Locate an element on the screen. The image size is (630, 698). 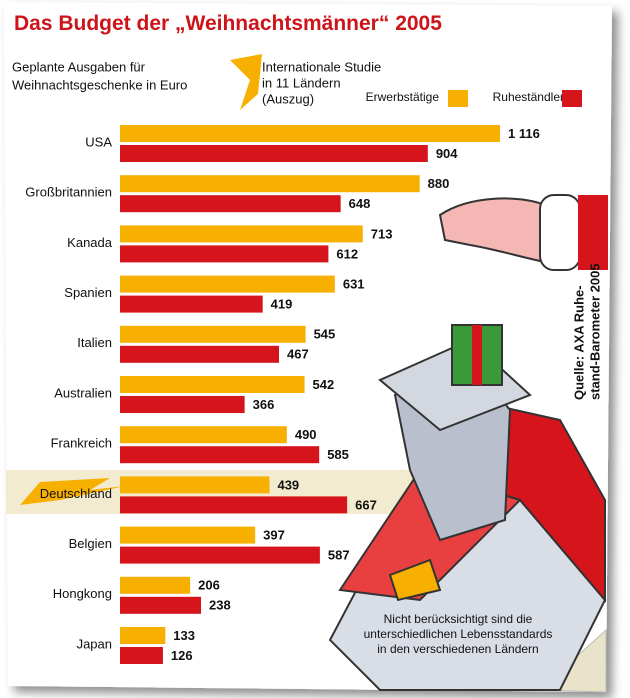
value-label: 490 is located at coordinates (306, 434).